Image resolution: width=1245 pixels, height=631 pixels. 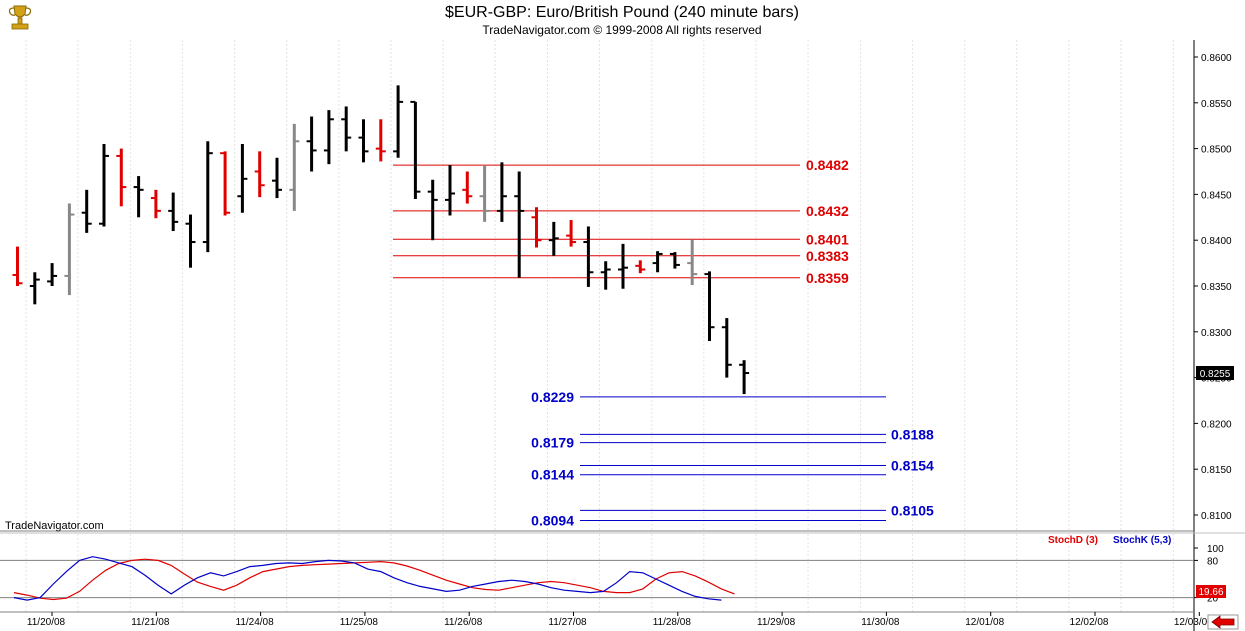 What do you see at coordinates (1216, 333) in the screenshot?
I see `y-tick-label: 0.8300` at bounding box center [1216, 333].